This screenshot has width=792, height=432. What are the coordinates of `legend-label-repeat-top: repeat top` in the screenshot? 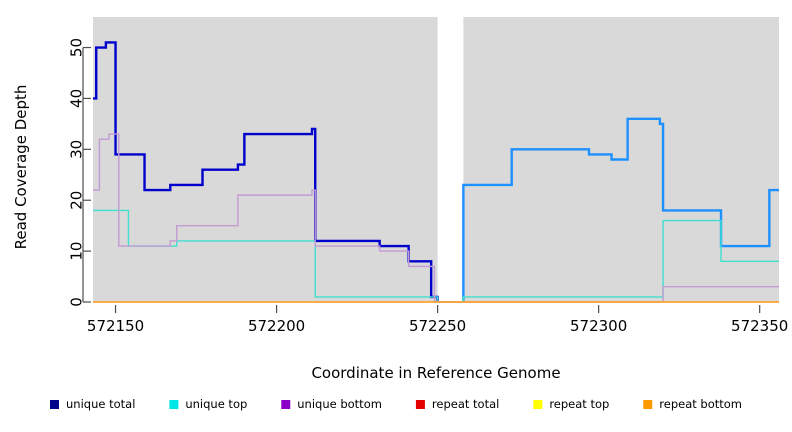 It's located at (579, 404).